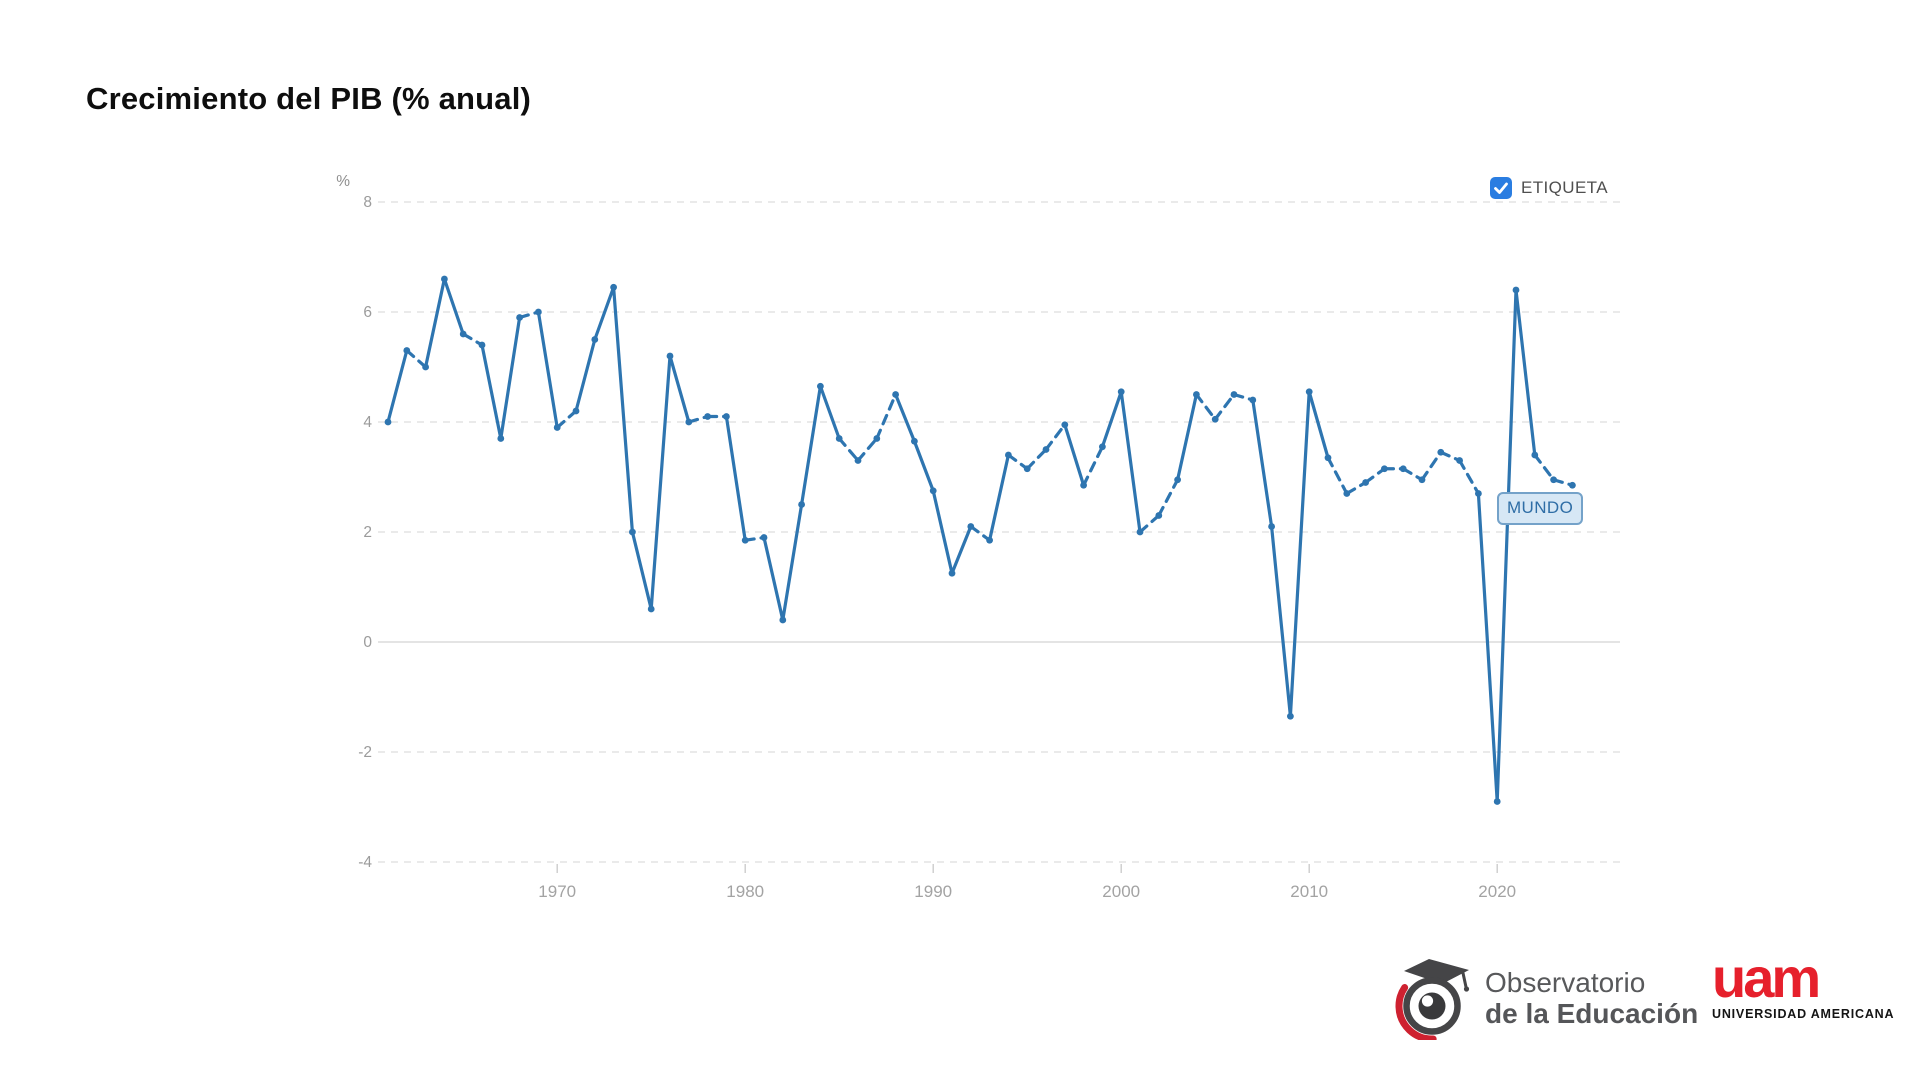 The width and height of the screenshot is (1920, 1080). Describe the element at coordinates (971, 526) in the screenshot. I see `data-point-1992` at that location.